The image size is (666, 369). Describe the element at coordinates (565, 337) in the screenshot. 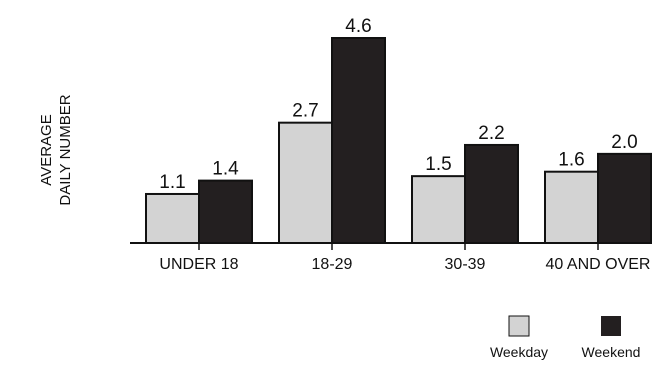

I see `legend: Weekday Weekend` at that location.